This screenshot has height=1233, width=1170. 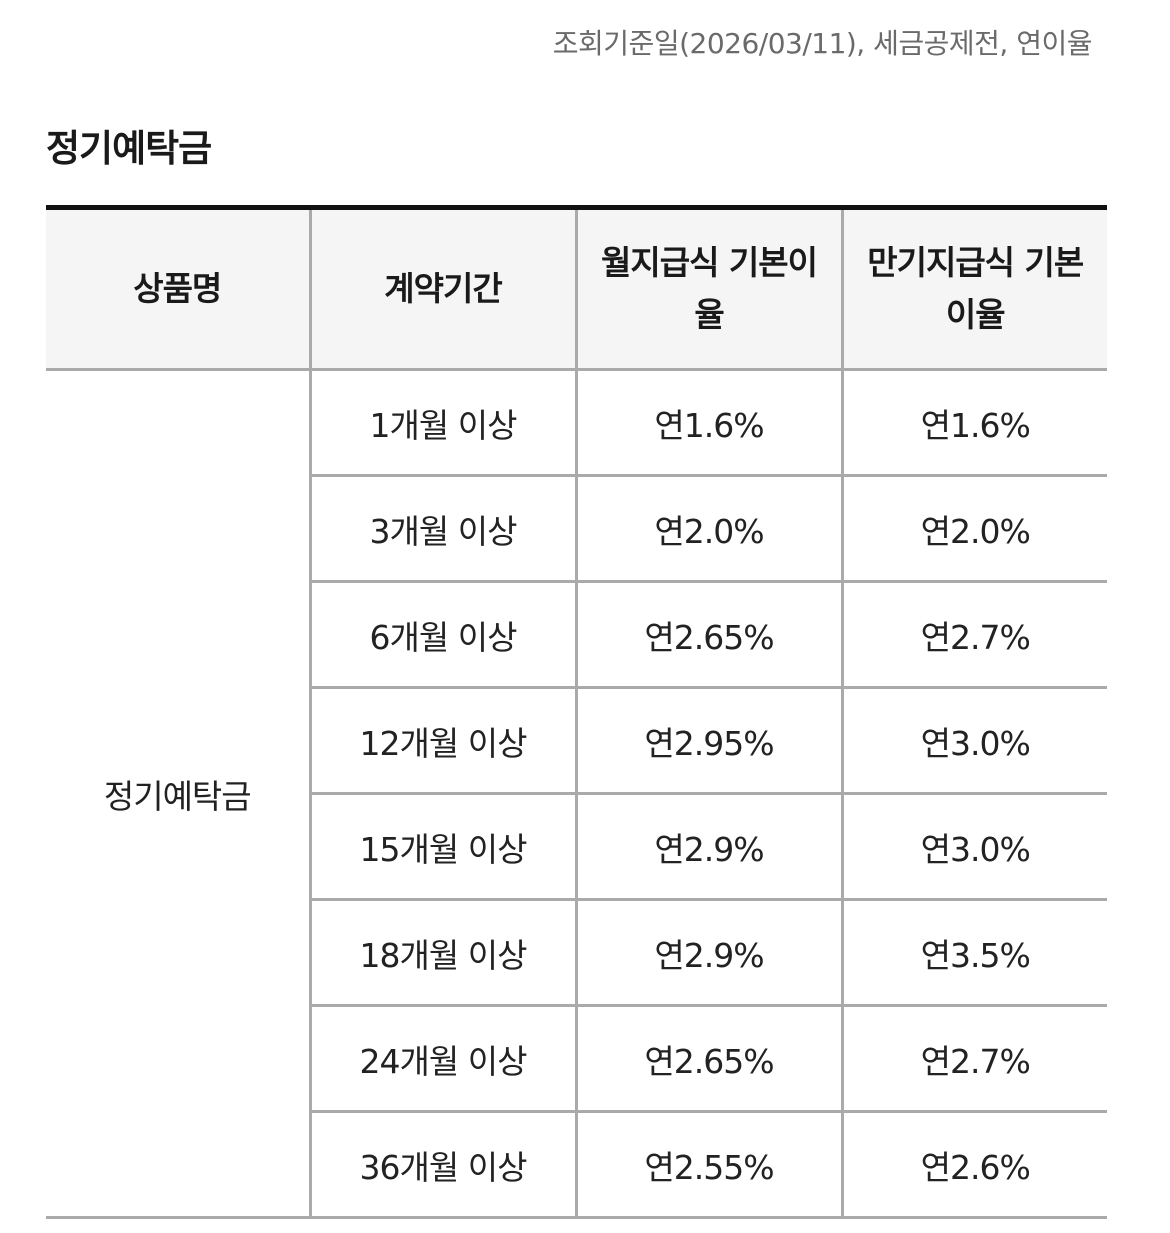 What do you see at coordinates (442, 847) in the screenshot?
I see `term-cell: 15개월 이상` at bounding box center [442, 847].